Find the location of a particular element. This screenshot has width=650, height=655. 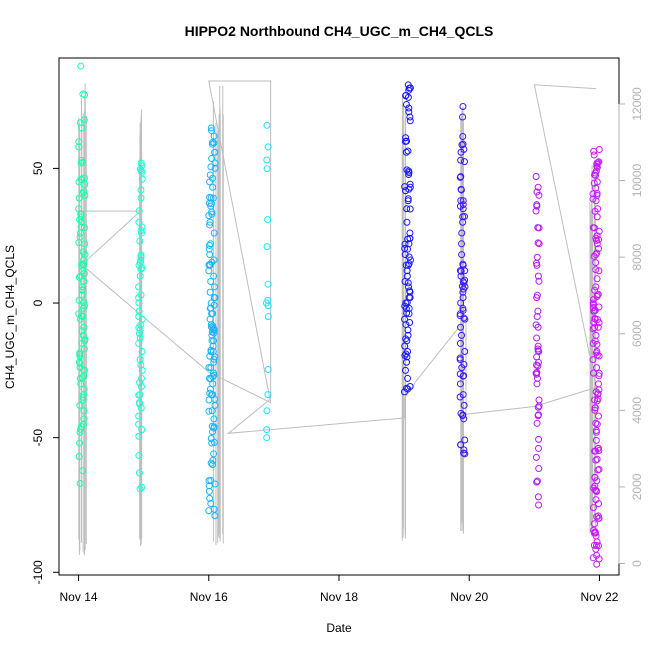

x-axis-label: Date is located at coordinates (339, 628).